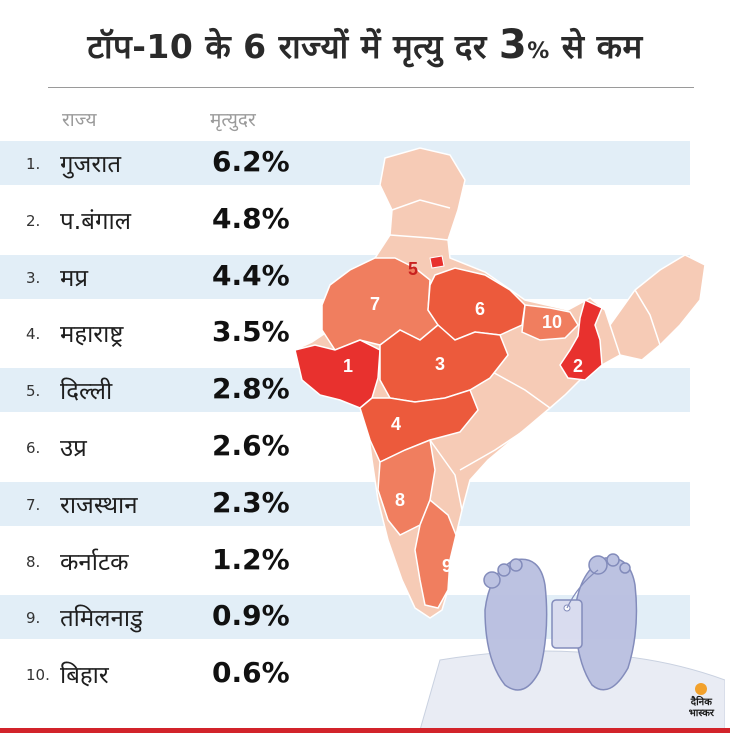  I want to click on map-label-10: 10, so click(552, 322).